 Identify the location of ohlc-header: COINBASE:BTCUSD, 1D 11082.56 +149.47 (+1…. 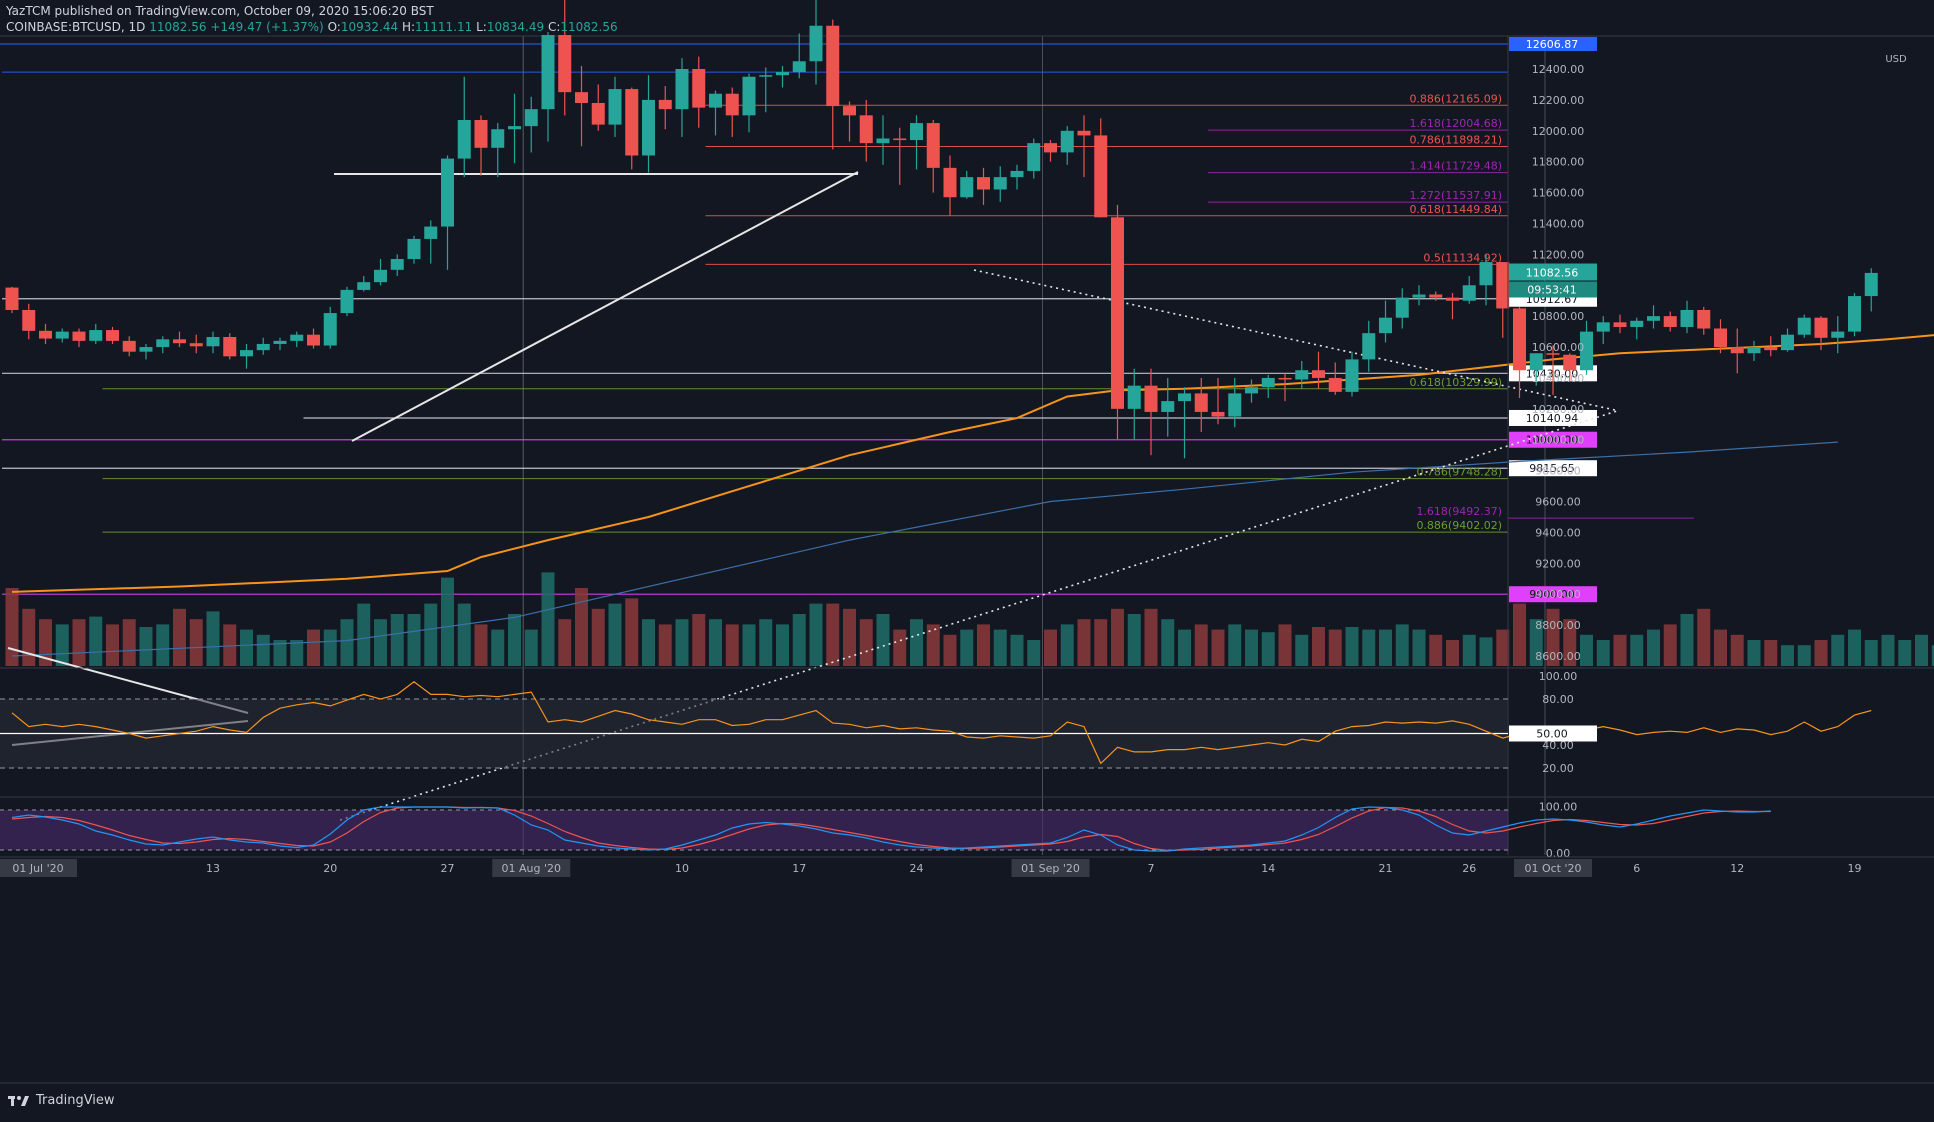
(312, 27).